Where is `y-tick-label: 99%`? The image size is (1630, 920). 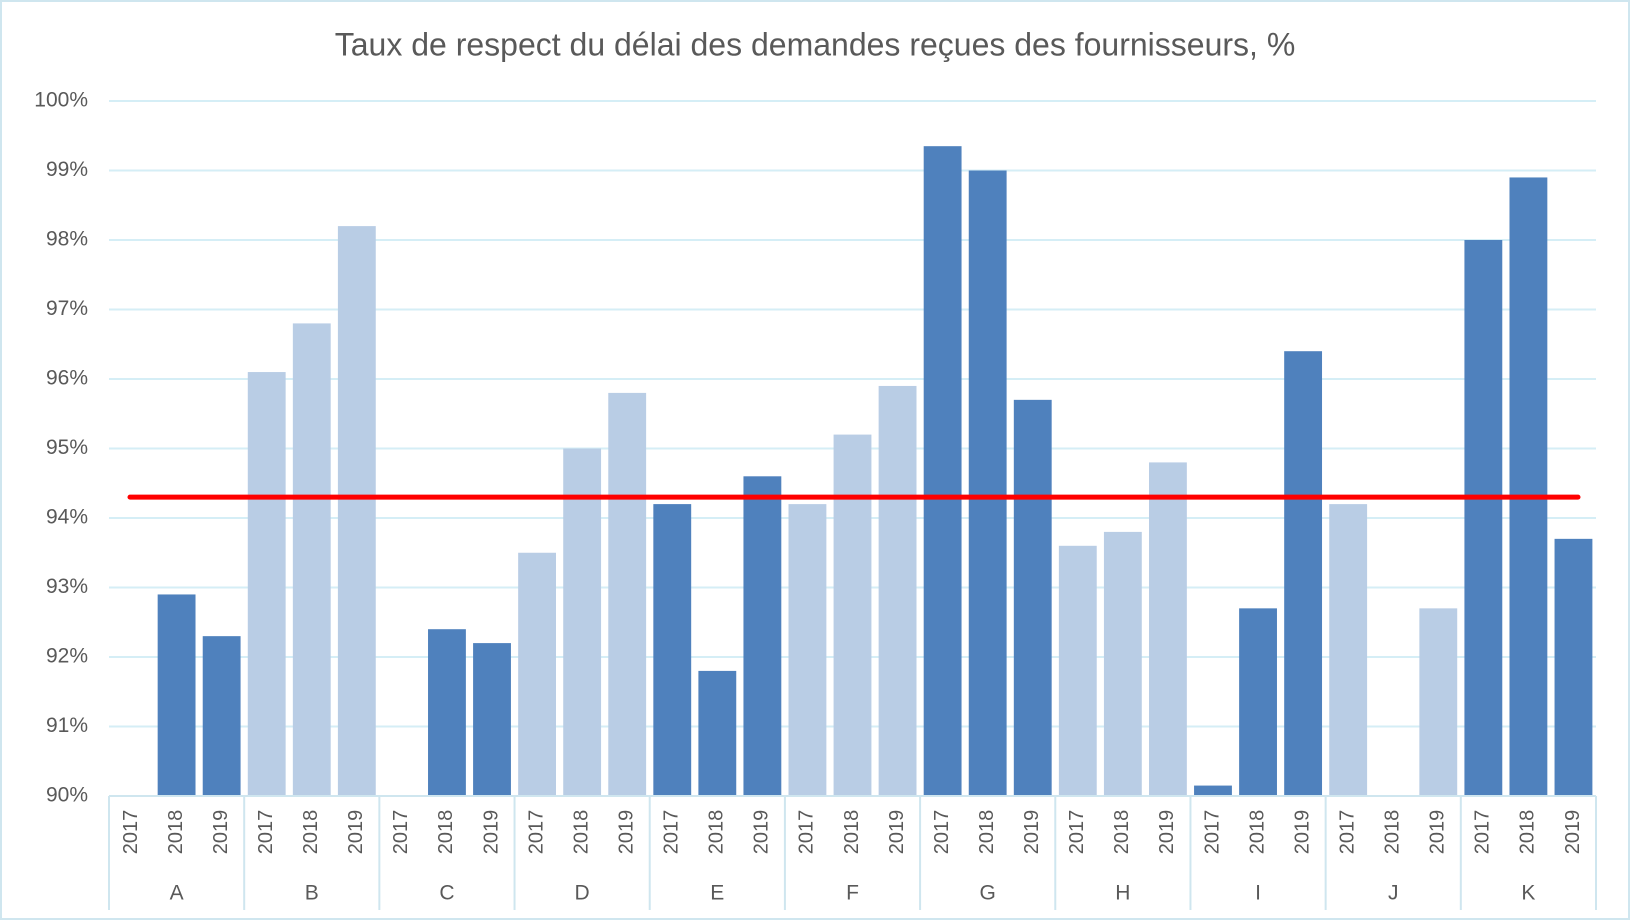
y-tick-label: 99% is located at coordinates (67, 169).